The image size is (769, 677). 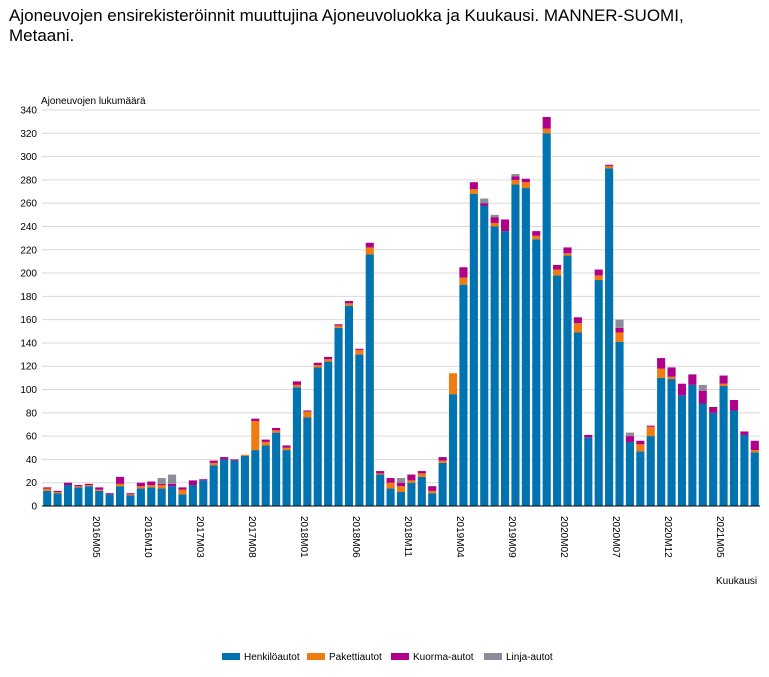 I want to click on y-tick-label: 20, so click(x=32, y=483).